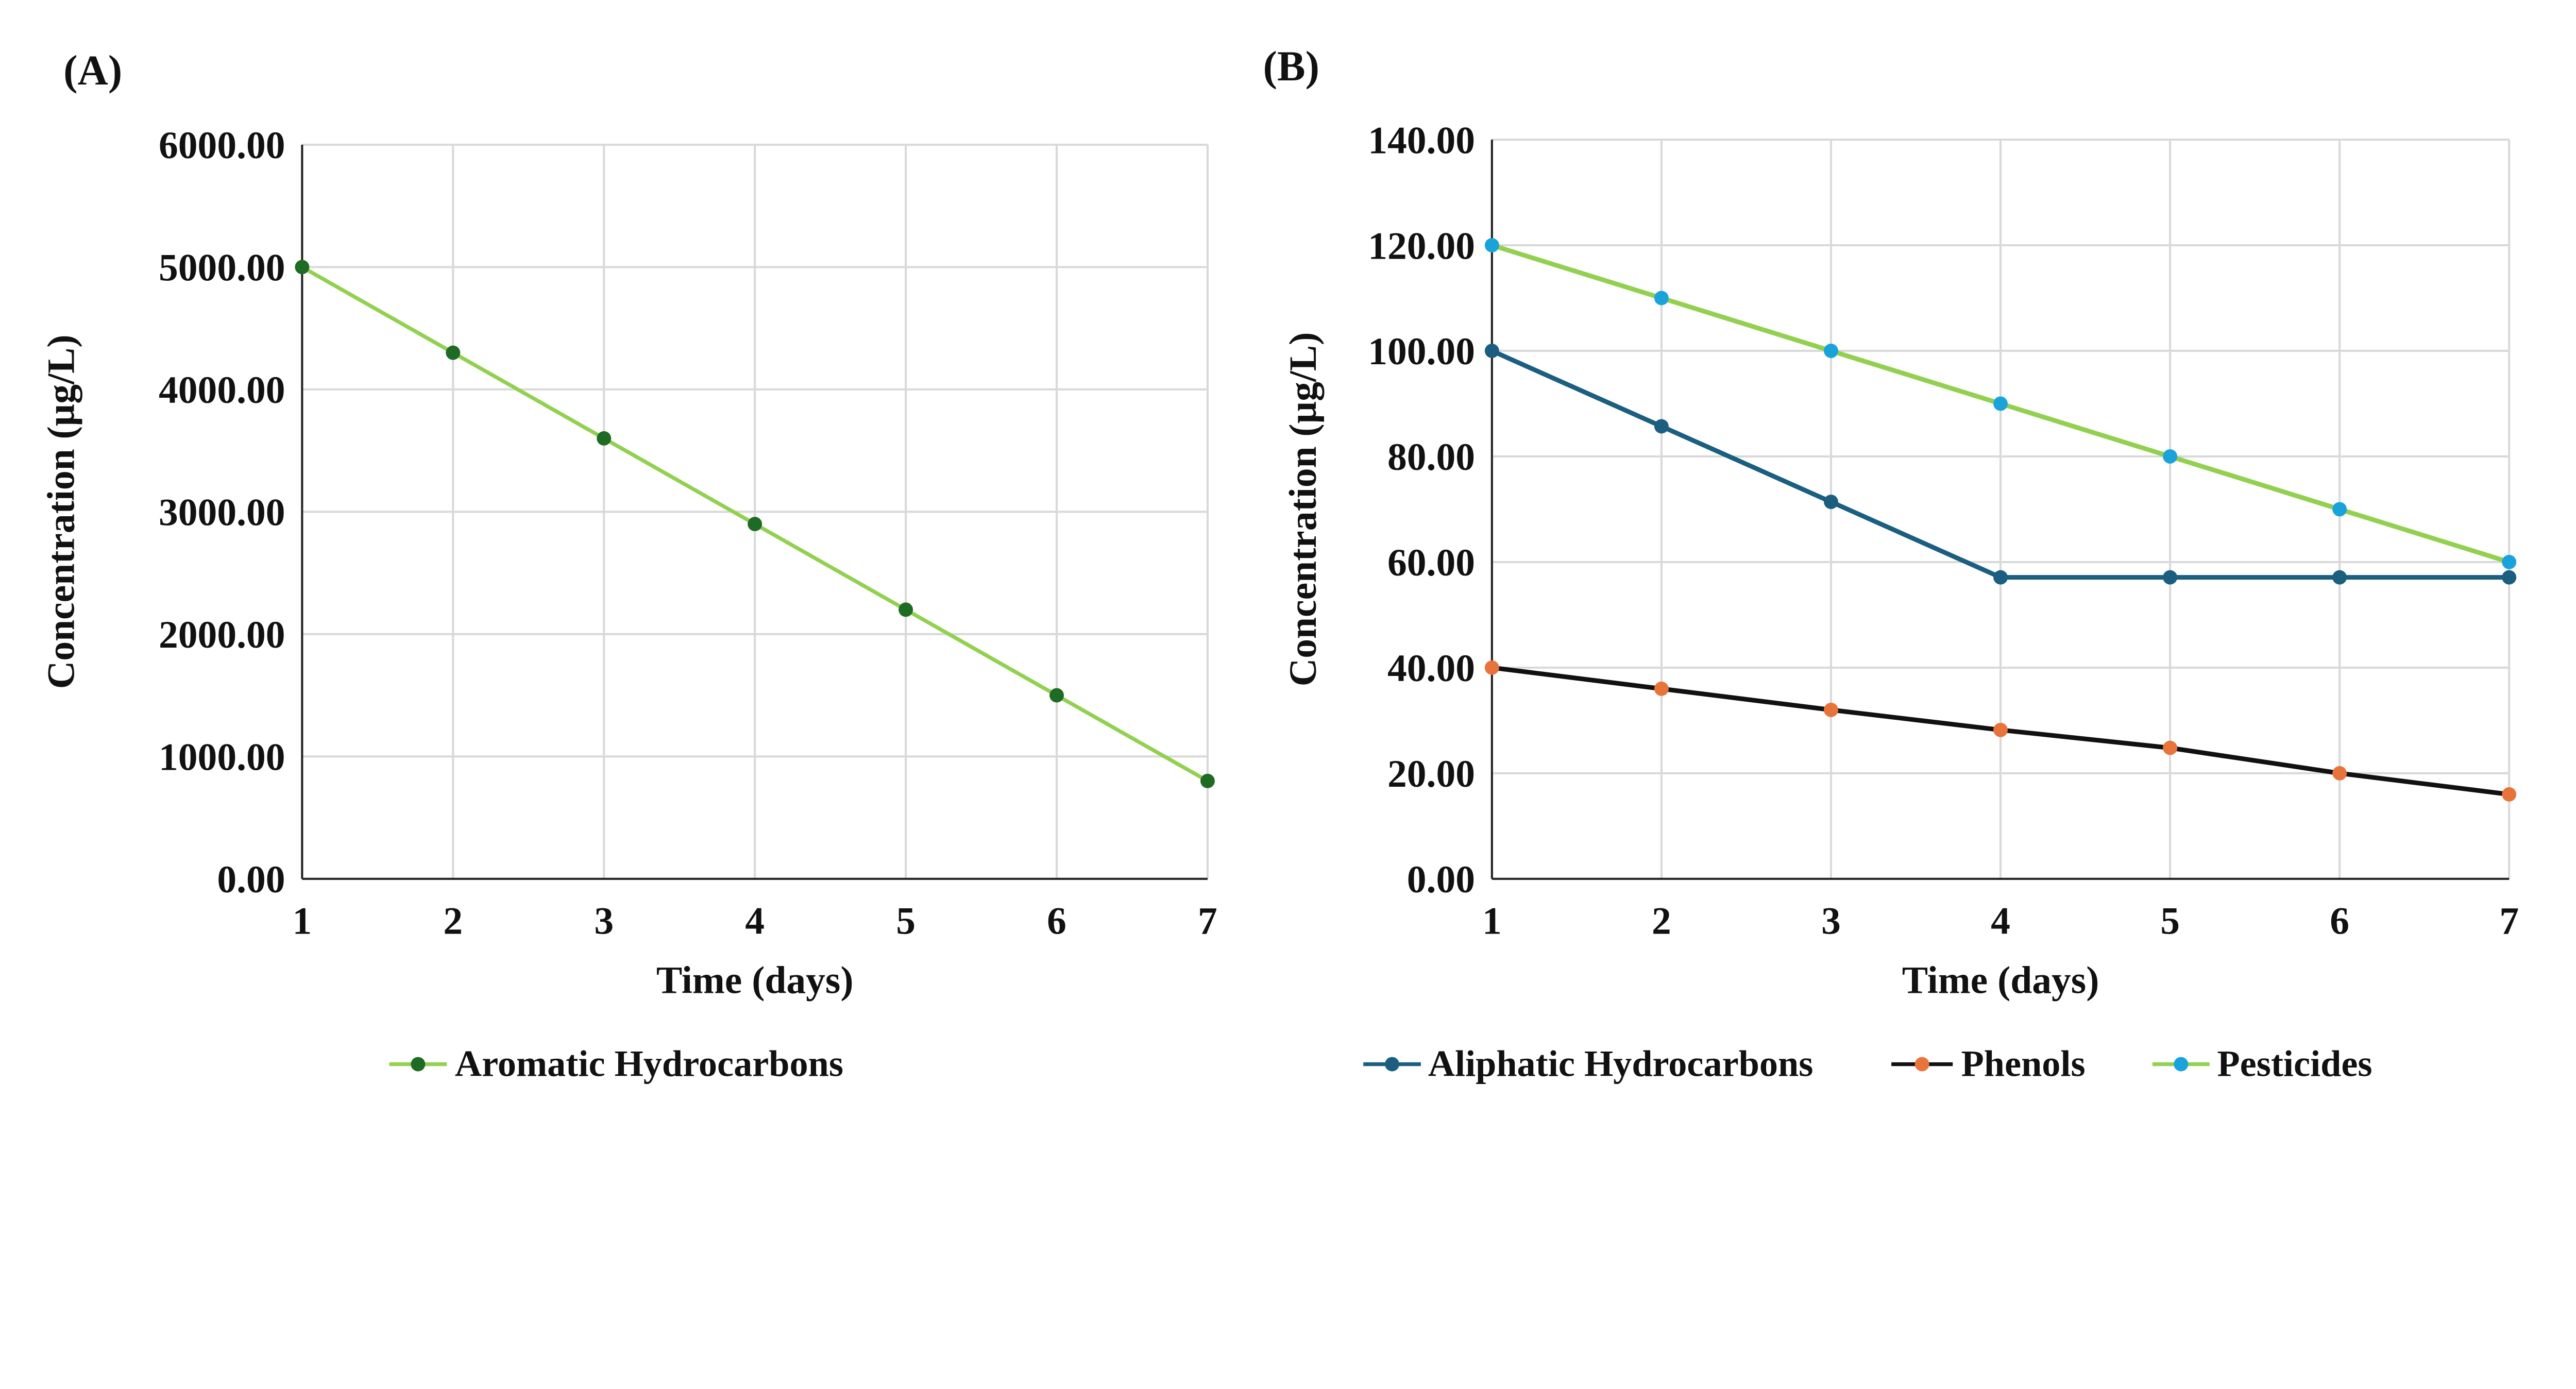 Image resolution: width=2576 pixels, height=1389 pixels. Describe the element at coordinates (92, 70) in the screenshot. I see `panel-label-a: (A)` at that location.